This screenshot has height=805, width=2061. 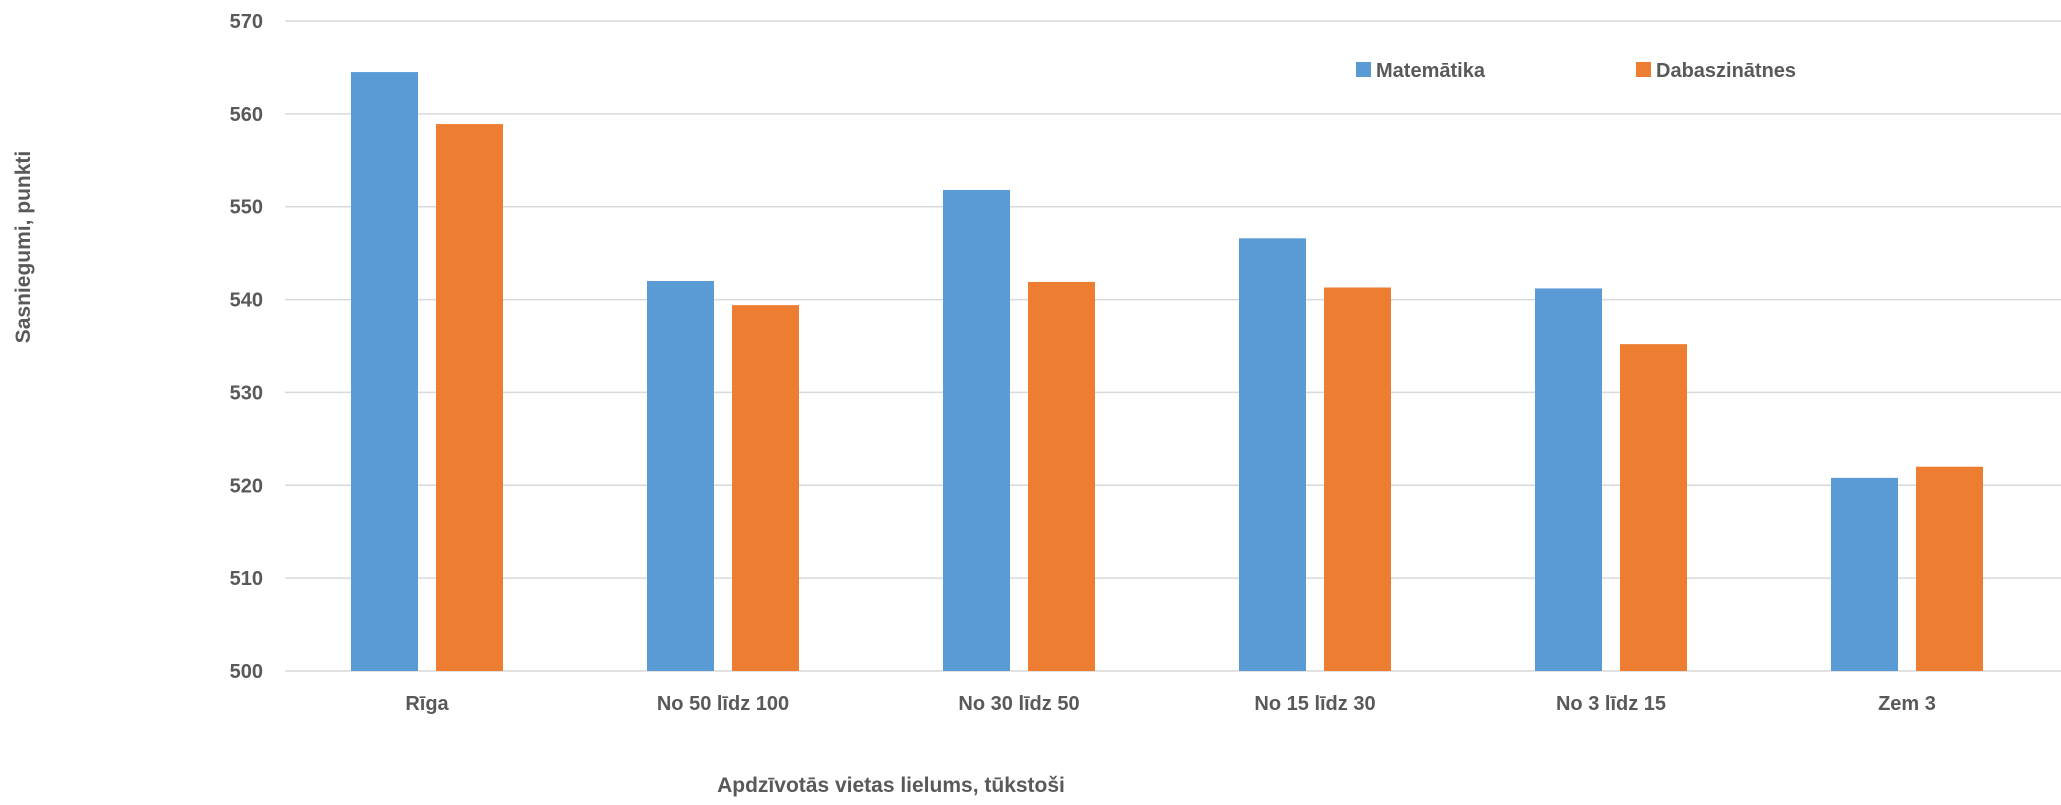 I want to click on x-category-label: No 3 līdz 15, so click(x=1611, y=704).